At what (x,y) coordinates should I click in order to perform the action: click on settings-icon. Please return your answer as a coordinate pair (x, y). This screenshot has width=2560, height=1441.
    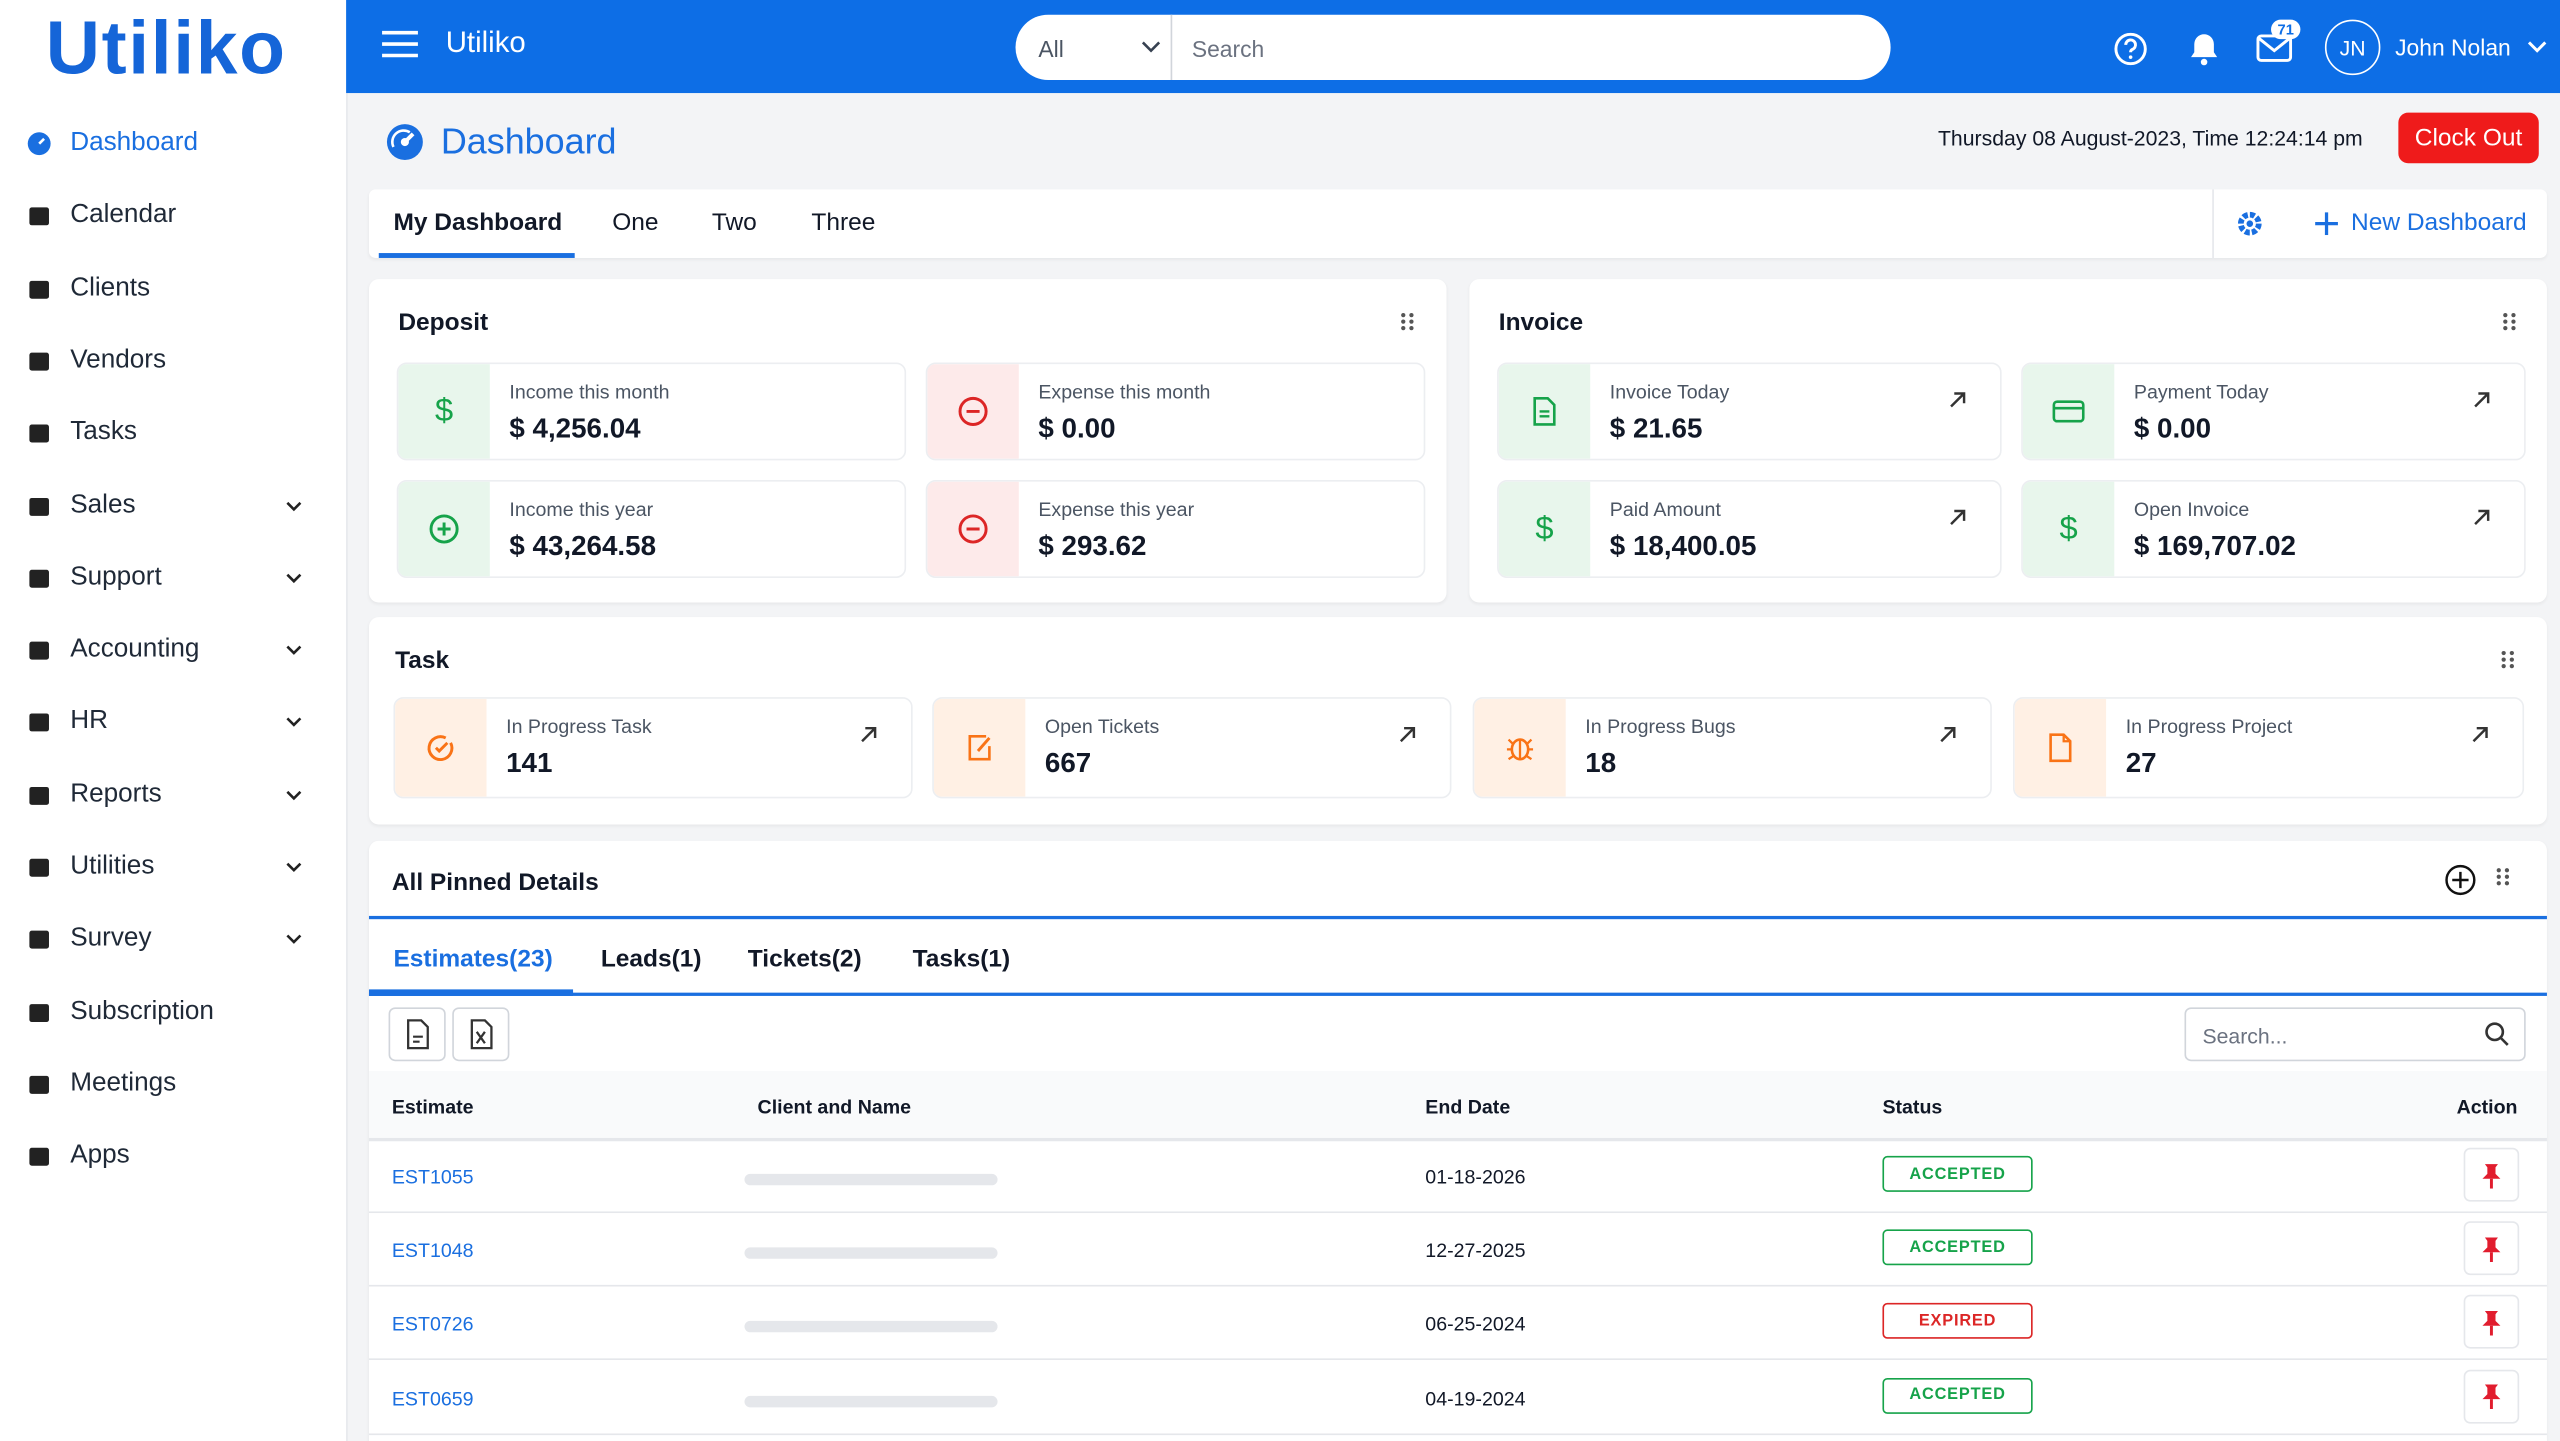
    Looking at the image, I should click on (2249, 223).